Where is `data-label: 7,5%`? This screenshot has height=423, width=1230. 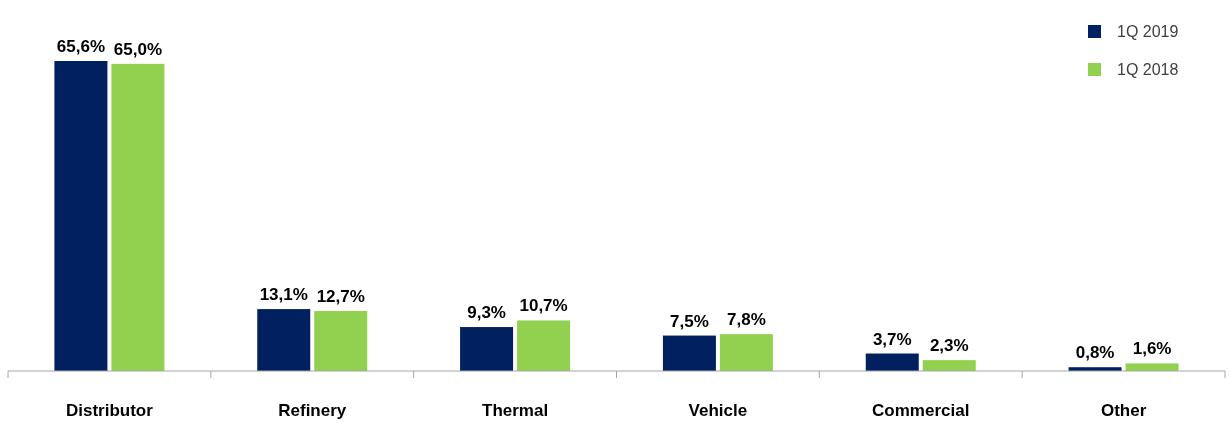 data-label: 7,5% is located at coordinates (689, 321).